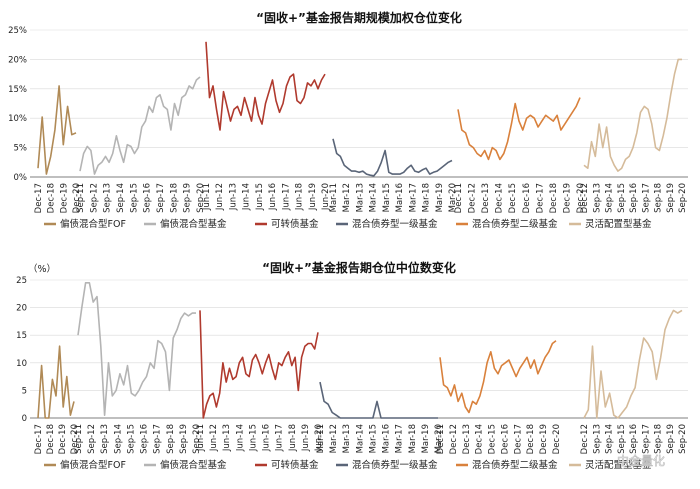 The image size is (700, 489). I want to click on x-tick-label: Jun-13, so click(233, 197).